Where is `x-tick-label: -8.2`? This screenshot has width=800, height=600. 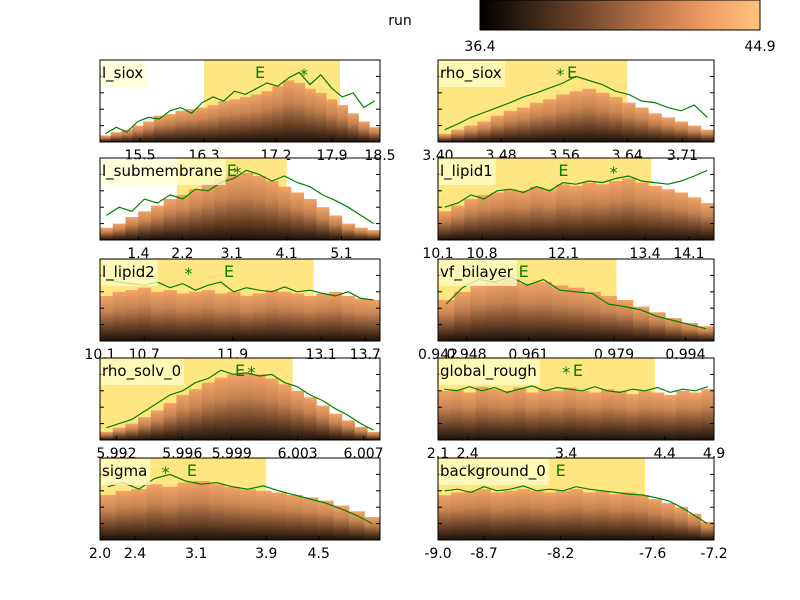
x-tick-label: -8.2 is located at coordinates (560, 554).